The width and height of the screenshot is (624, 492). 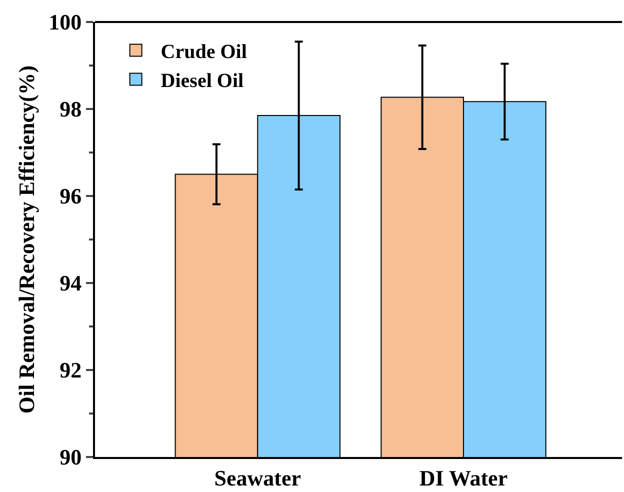 What do you see at coordinates (258, 477) in the screenshot?
I see `x-tick-label: Seawater` at bounding box center [258, 477].